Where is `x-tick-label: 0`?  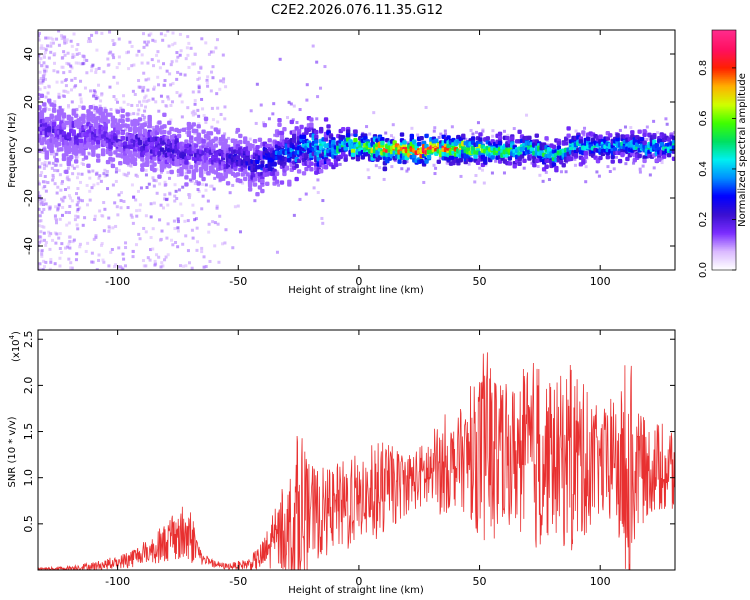 x-tick-label: 0 is located at coordinates (358, 281).